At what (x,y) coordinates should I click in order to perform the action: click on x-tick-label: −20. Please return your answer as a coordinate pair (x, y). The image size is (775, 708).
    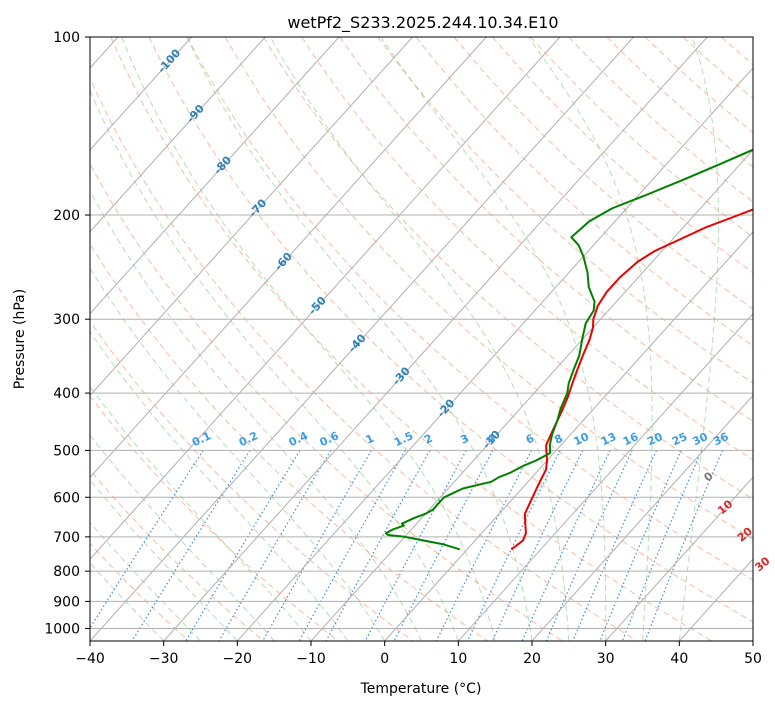
    Looking at the image, I should click on (238, 659).